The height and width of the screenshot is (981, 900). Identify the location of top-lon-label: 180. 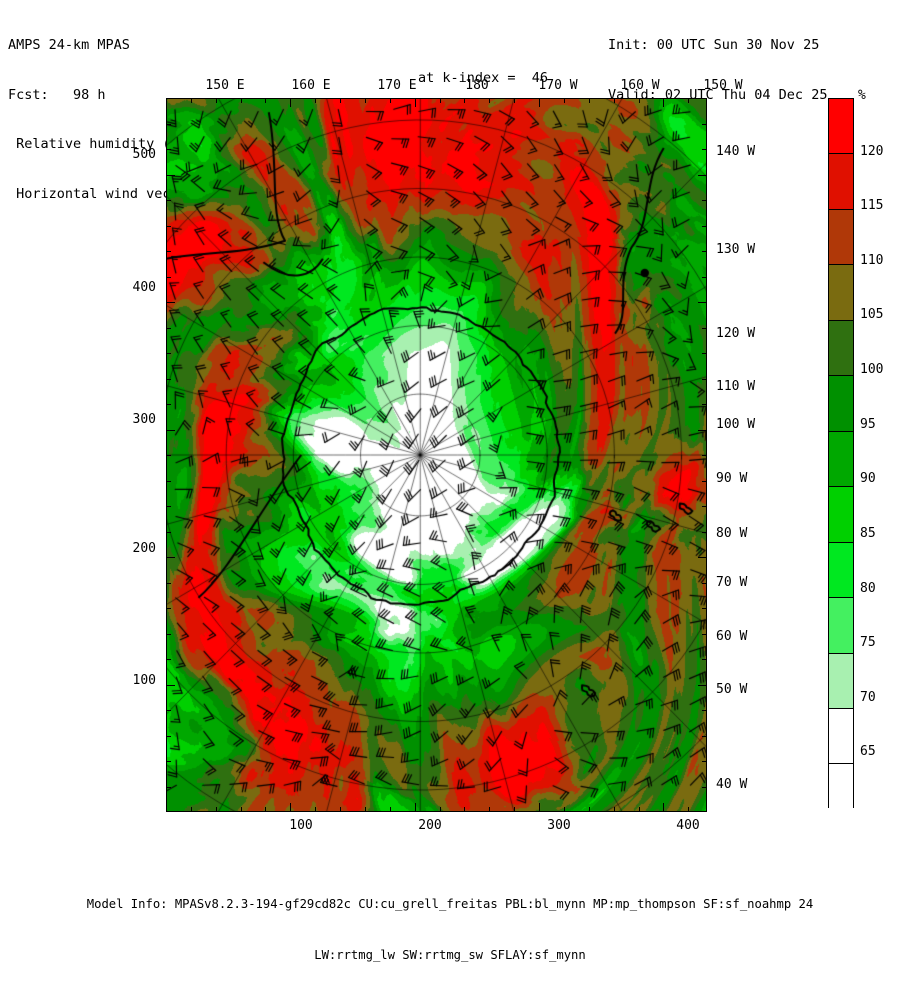
(477, 85).